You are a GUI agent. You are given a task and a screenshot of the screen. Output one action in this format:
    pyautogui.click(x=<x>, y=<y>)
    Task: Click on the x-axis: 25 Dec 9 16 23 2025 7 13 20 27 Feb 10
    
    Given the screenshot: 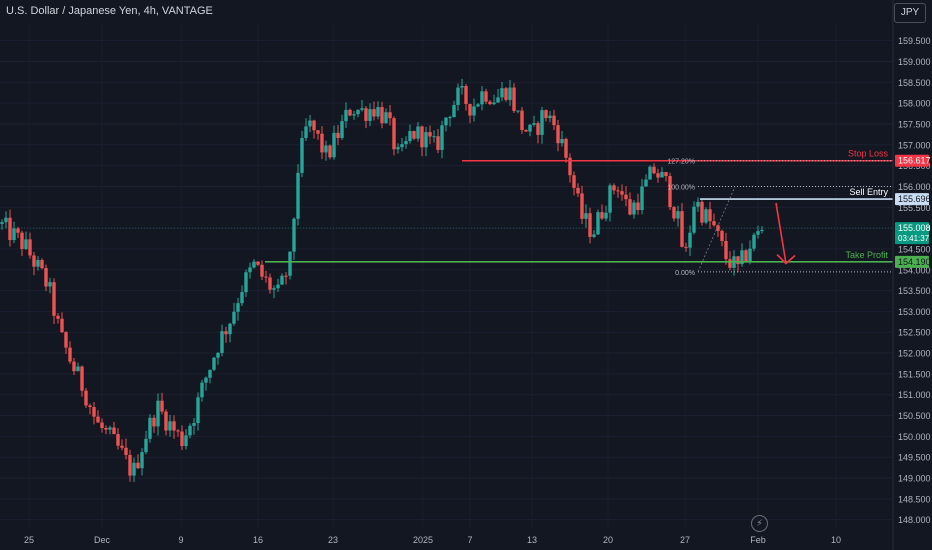 What is the action you would take?
    pyautogui.click(x=432, y=540)
    